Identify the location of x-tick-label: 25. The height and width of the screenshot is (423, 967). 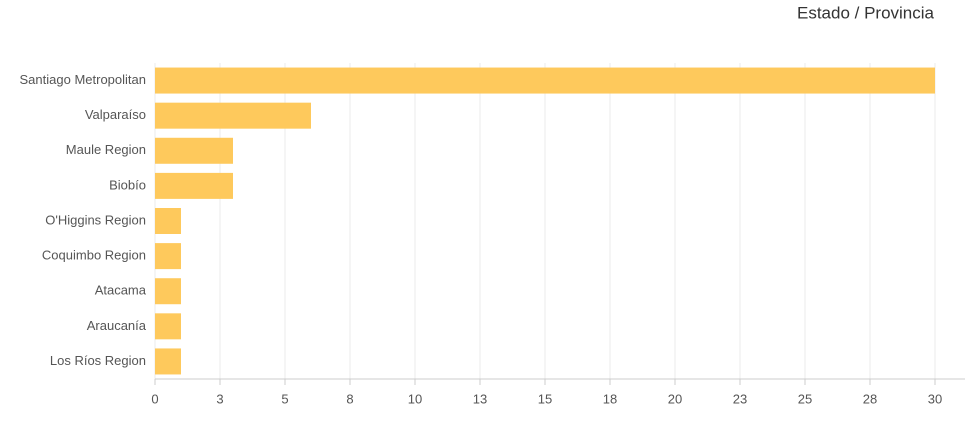
(805, 398).